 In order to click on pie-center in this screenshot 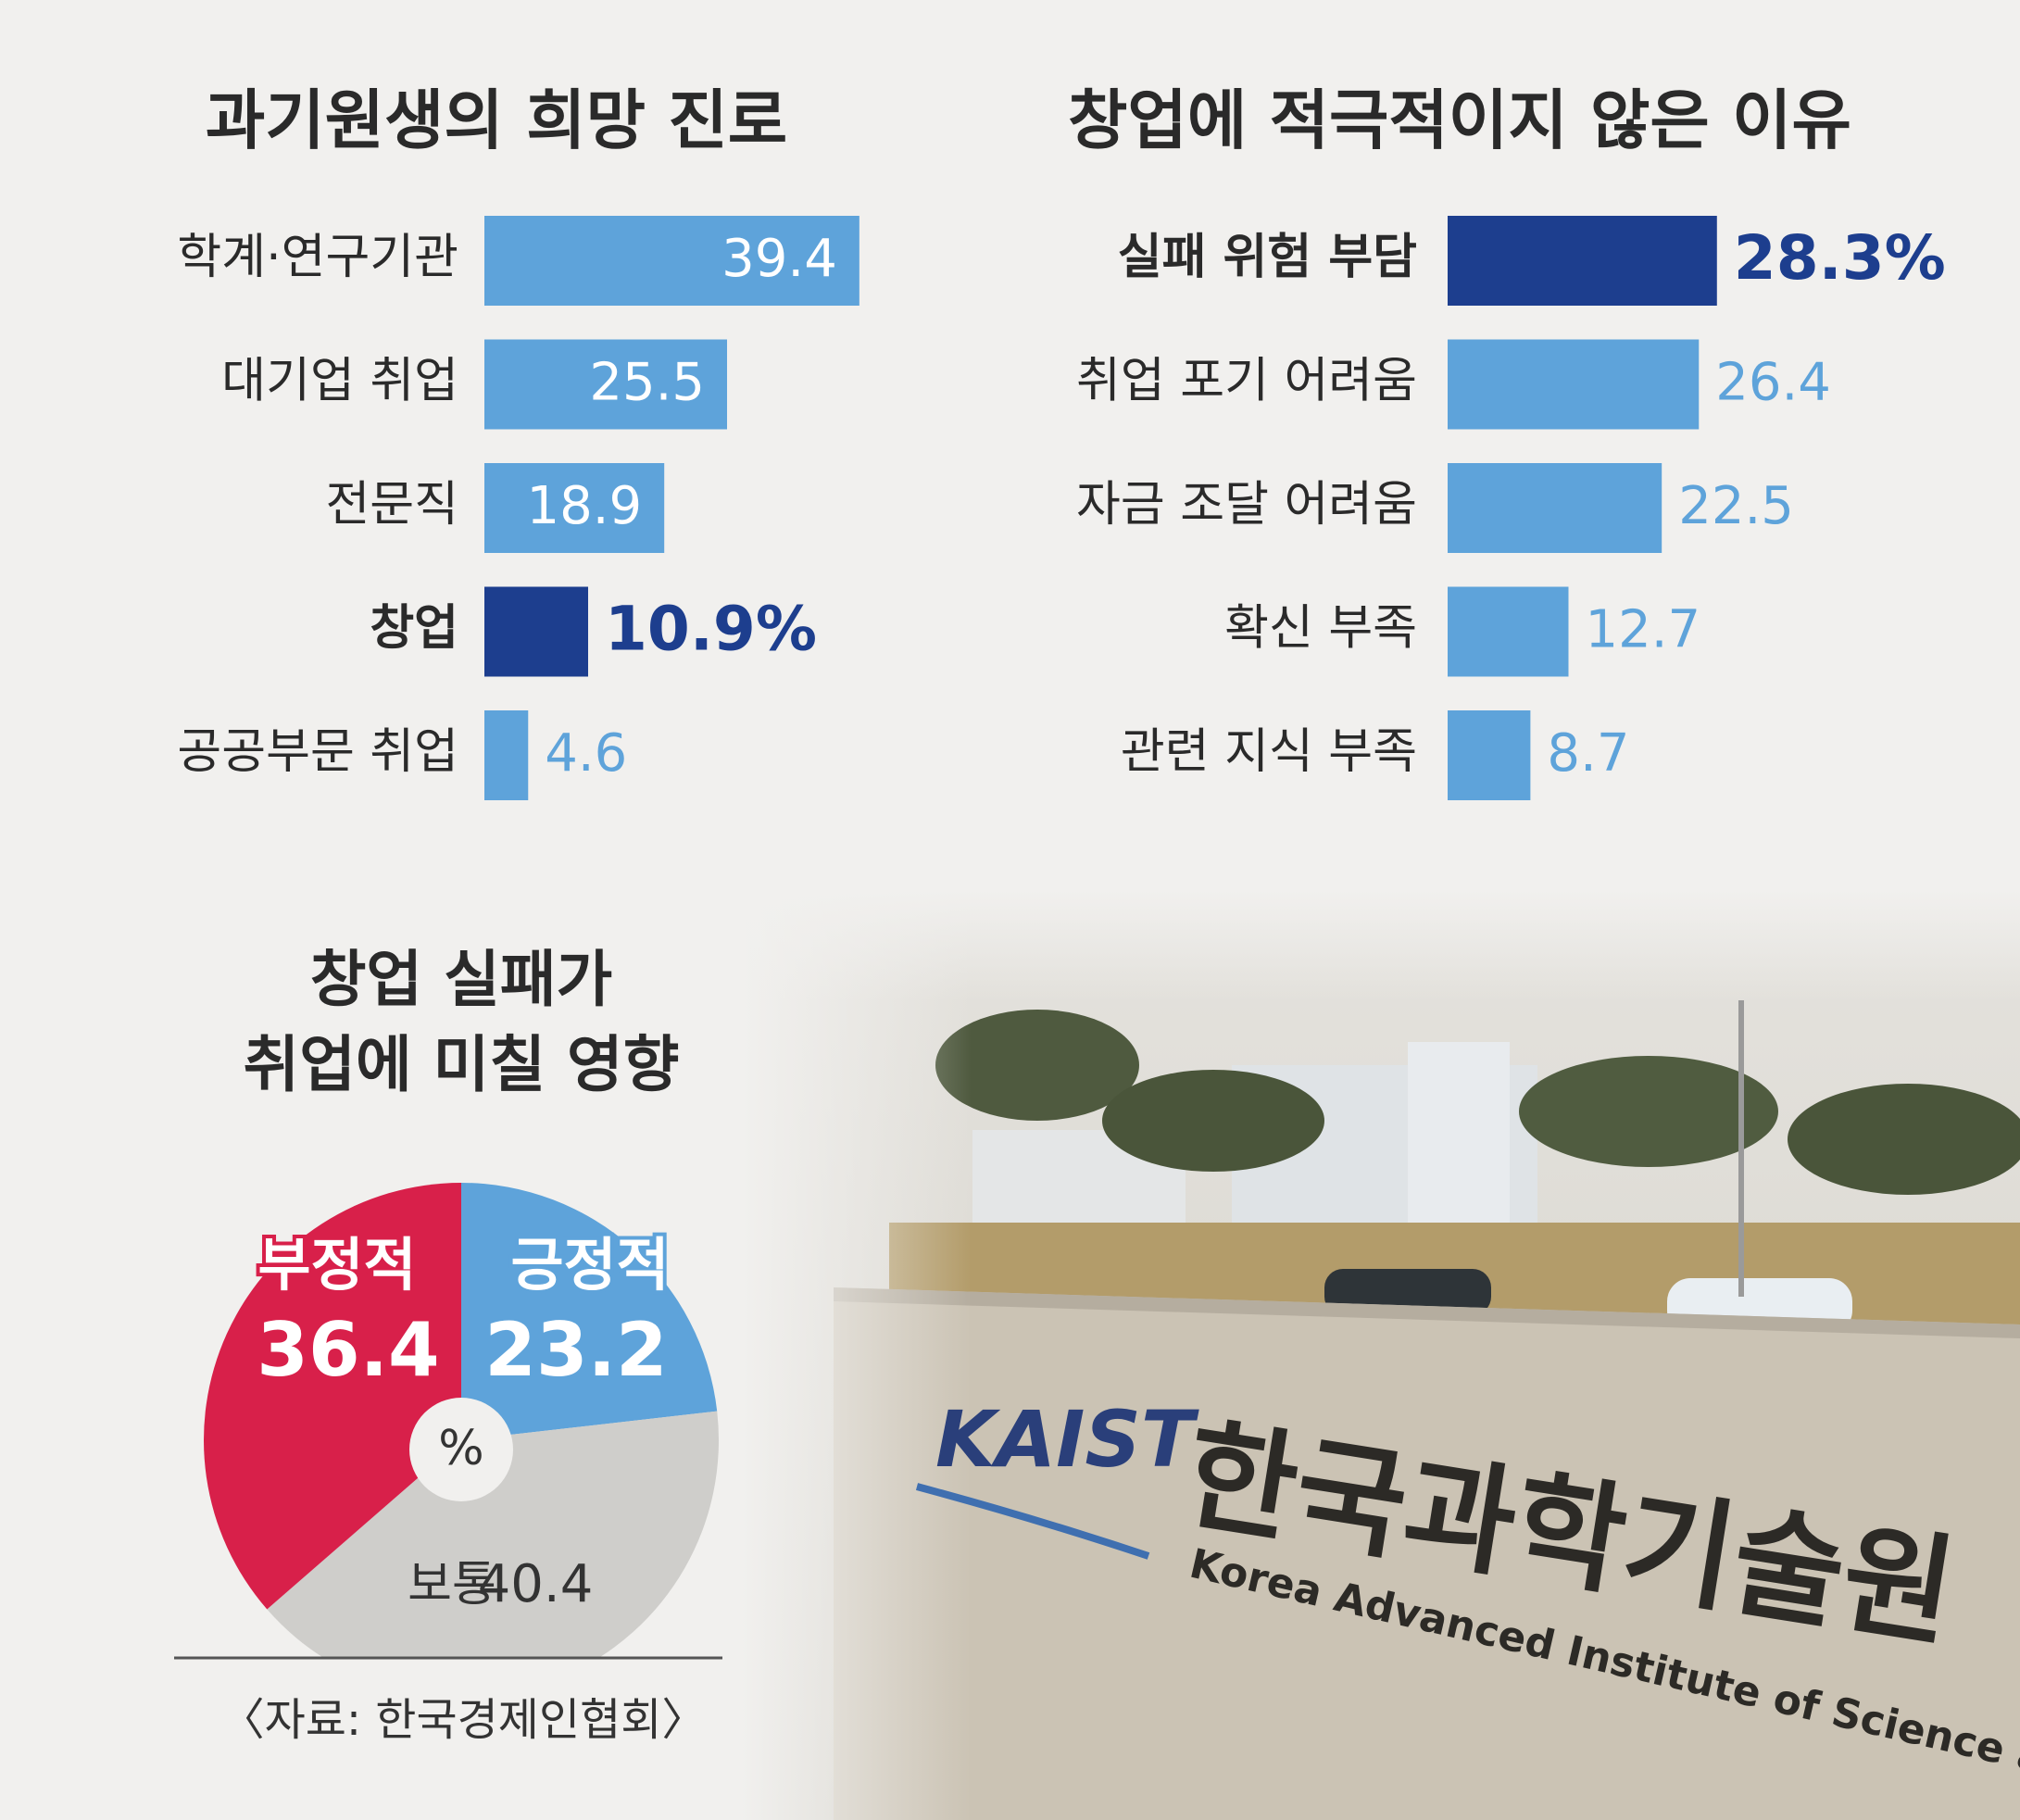, I will do `click(461, 1449)`.